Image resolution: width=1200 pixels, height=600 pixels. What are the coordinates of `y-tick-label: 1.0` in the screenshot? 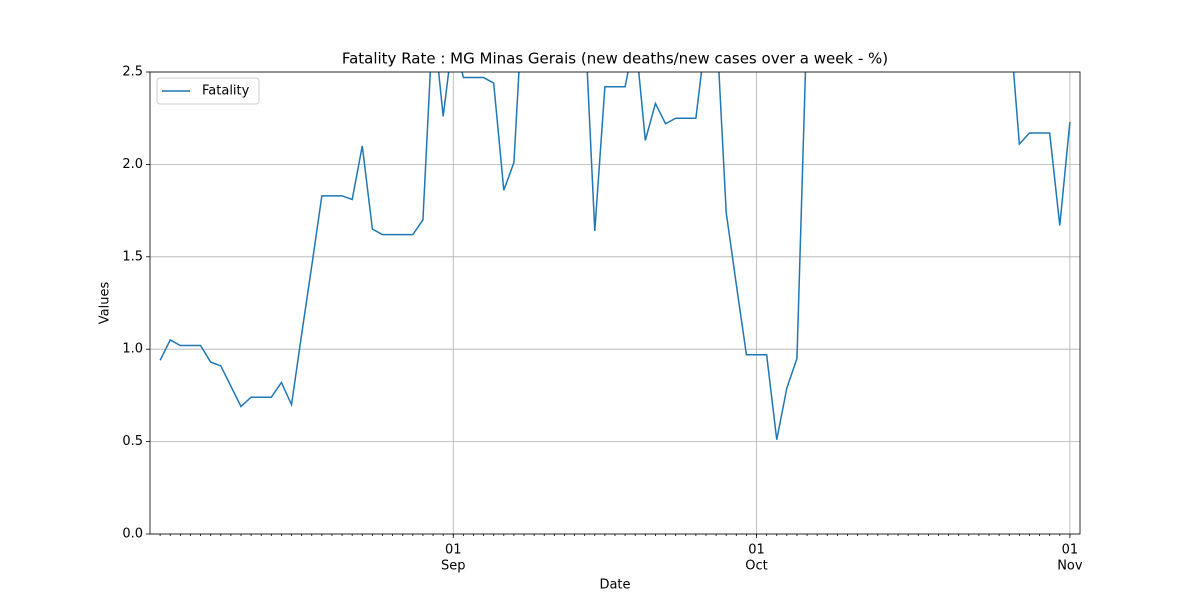 It's located at (132, 349).